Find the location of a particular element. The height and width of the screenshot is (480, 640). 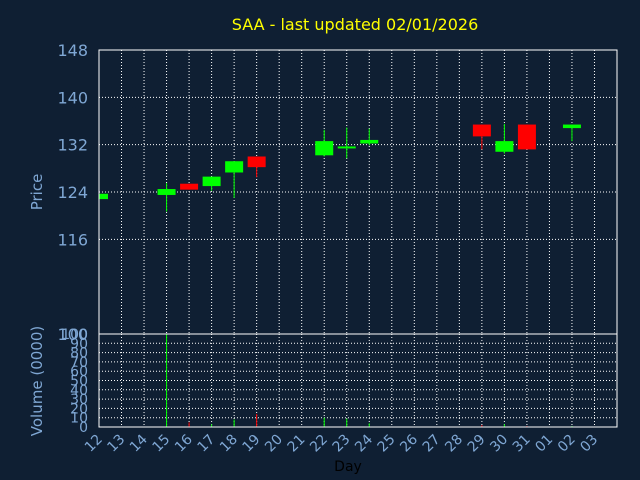

price-tick-label: 132 is located at coordinates (72, 145).